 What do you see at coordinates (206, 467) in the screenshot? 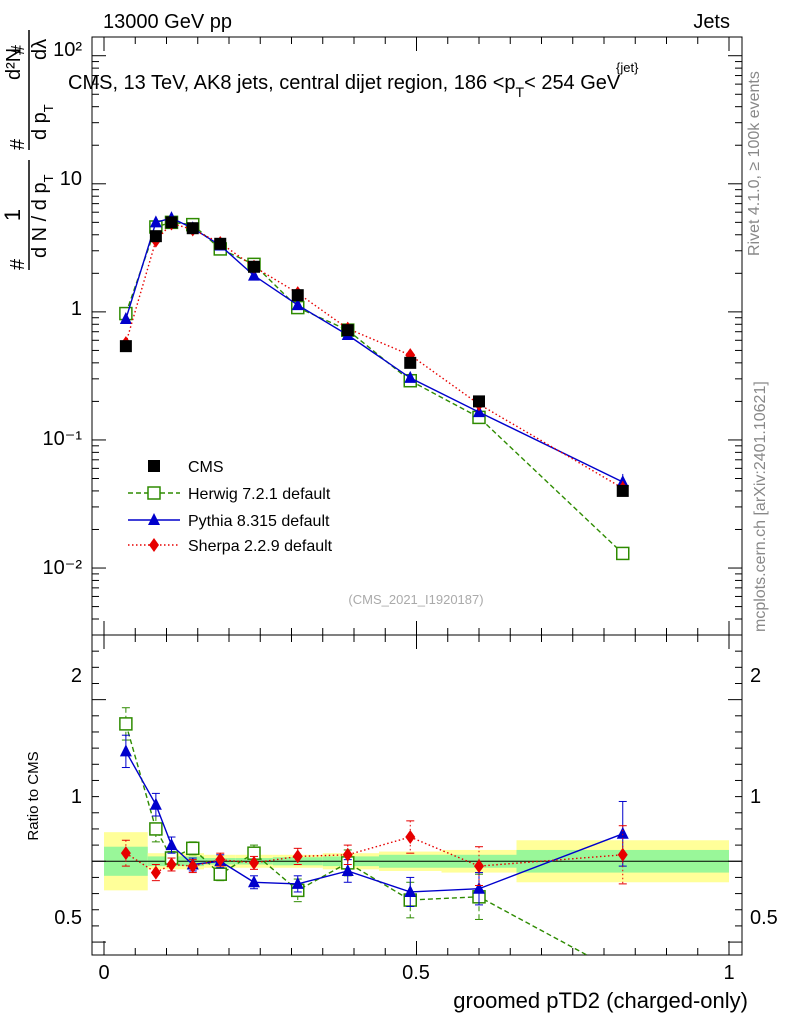
I see `legend-cms-label: CMS` at bounding box center [206, 467].